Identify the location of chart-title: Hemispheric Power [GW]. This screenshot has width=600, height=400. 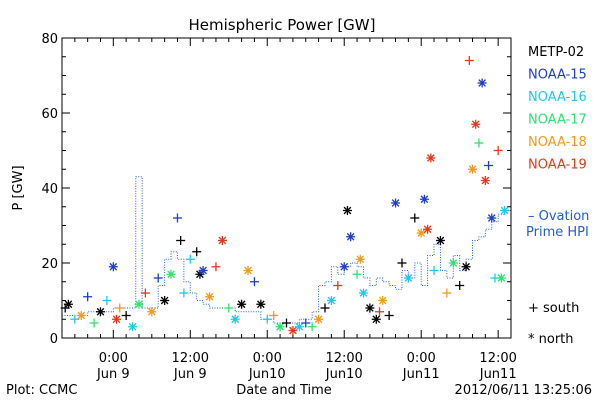
(282, 25).